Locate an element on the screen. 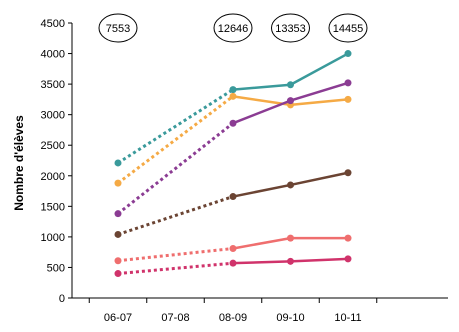 The image size is (459, 332). x-tick-label: 08-09 is located at coordinates (233, 318).